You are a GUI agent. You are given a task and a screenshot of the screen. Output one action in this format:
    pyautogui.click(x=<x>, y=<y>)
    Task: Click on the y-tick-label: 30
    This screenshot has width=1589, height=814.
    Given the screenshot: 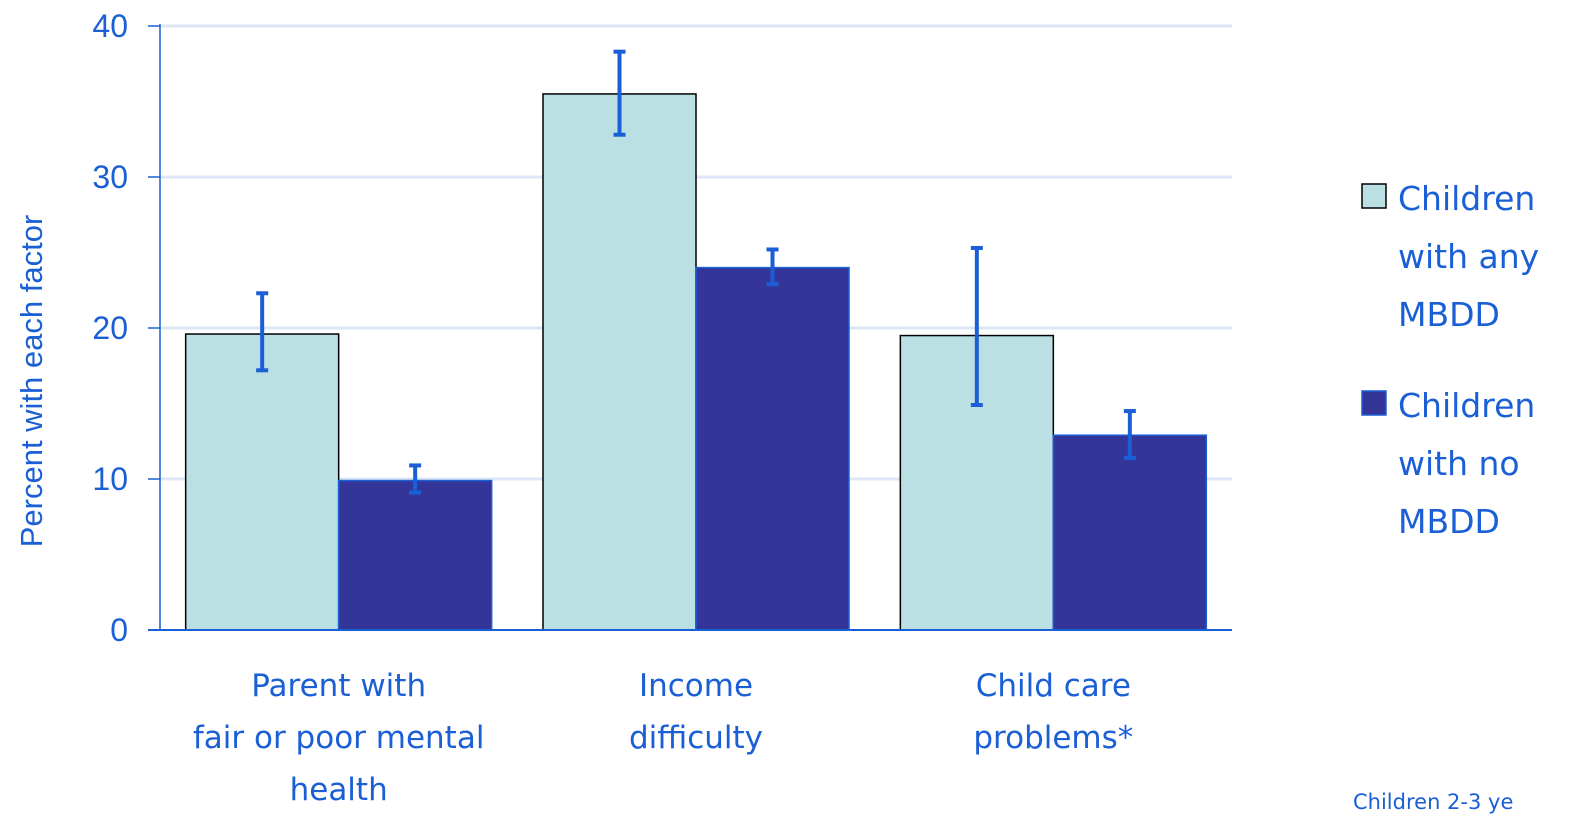 What is the action you would take?
    pyautogui.click(x=110, y=177)
    